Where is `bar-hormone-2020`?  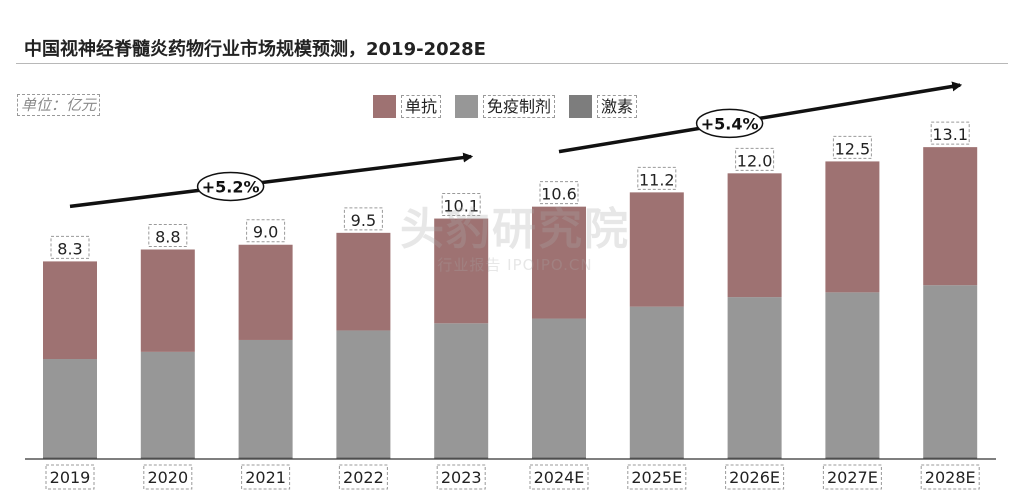 bar-hormone-2020 is located at coordinates (167, 457).